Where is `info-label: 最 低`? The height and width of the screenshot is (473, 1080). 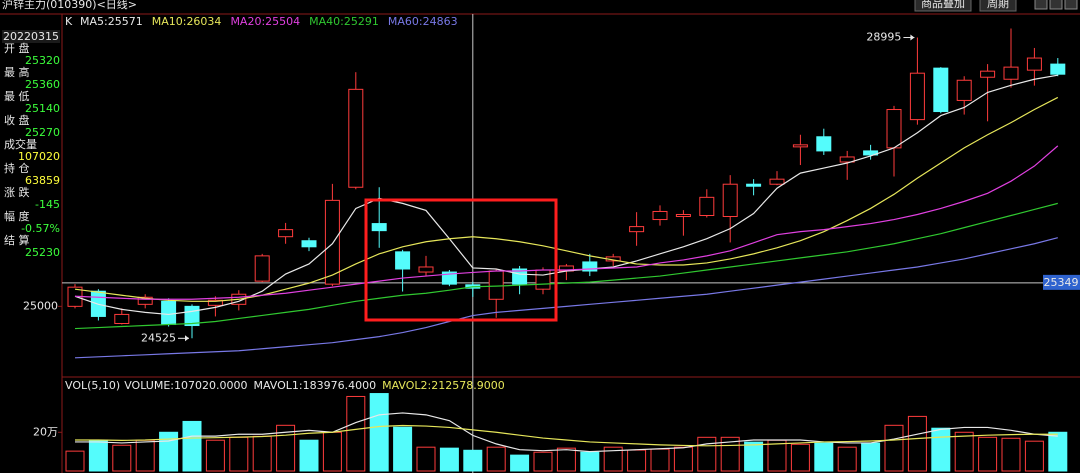 info-label: 最 低 is located at coordinates (17, 96).